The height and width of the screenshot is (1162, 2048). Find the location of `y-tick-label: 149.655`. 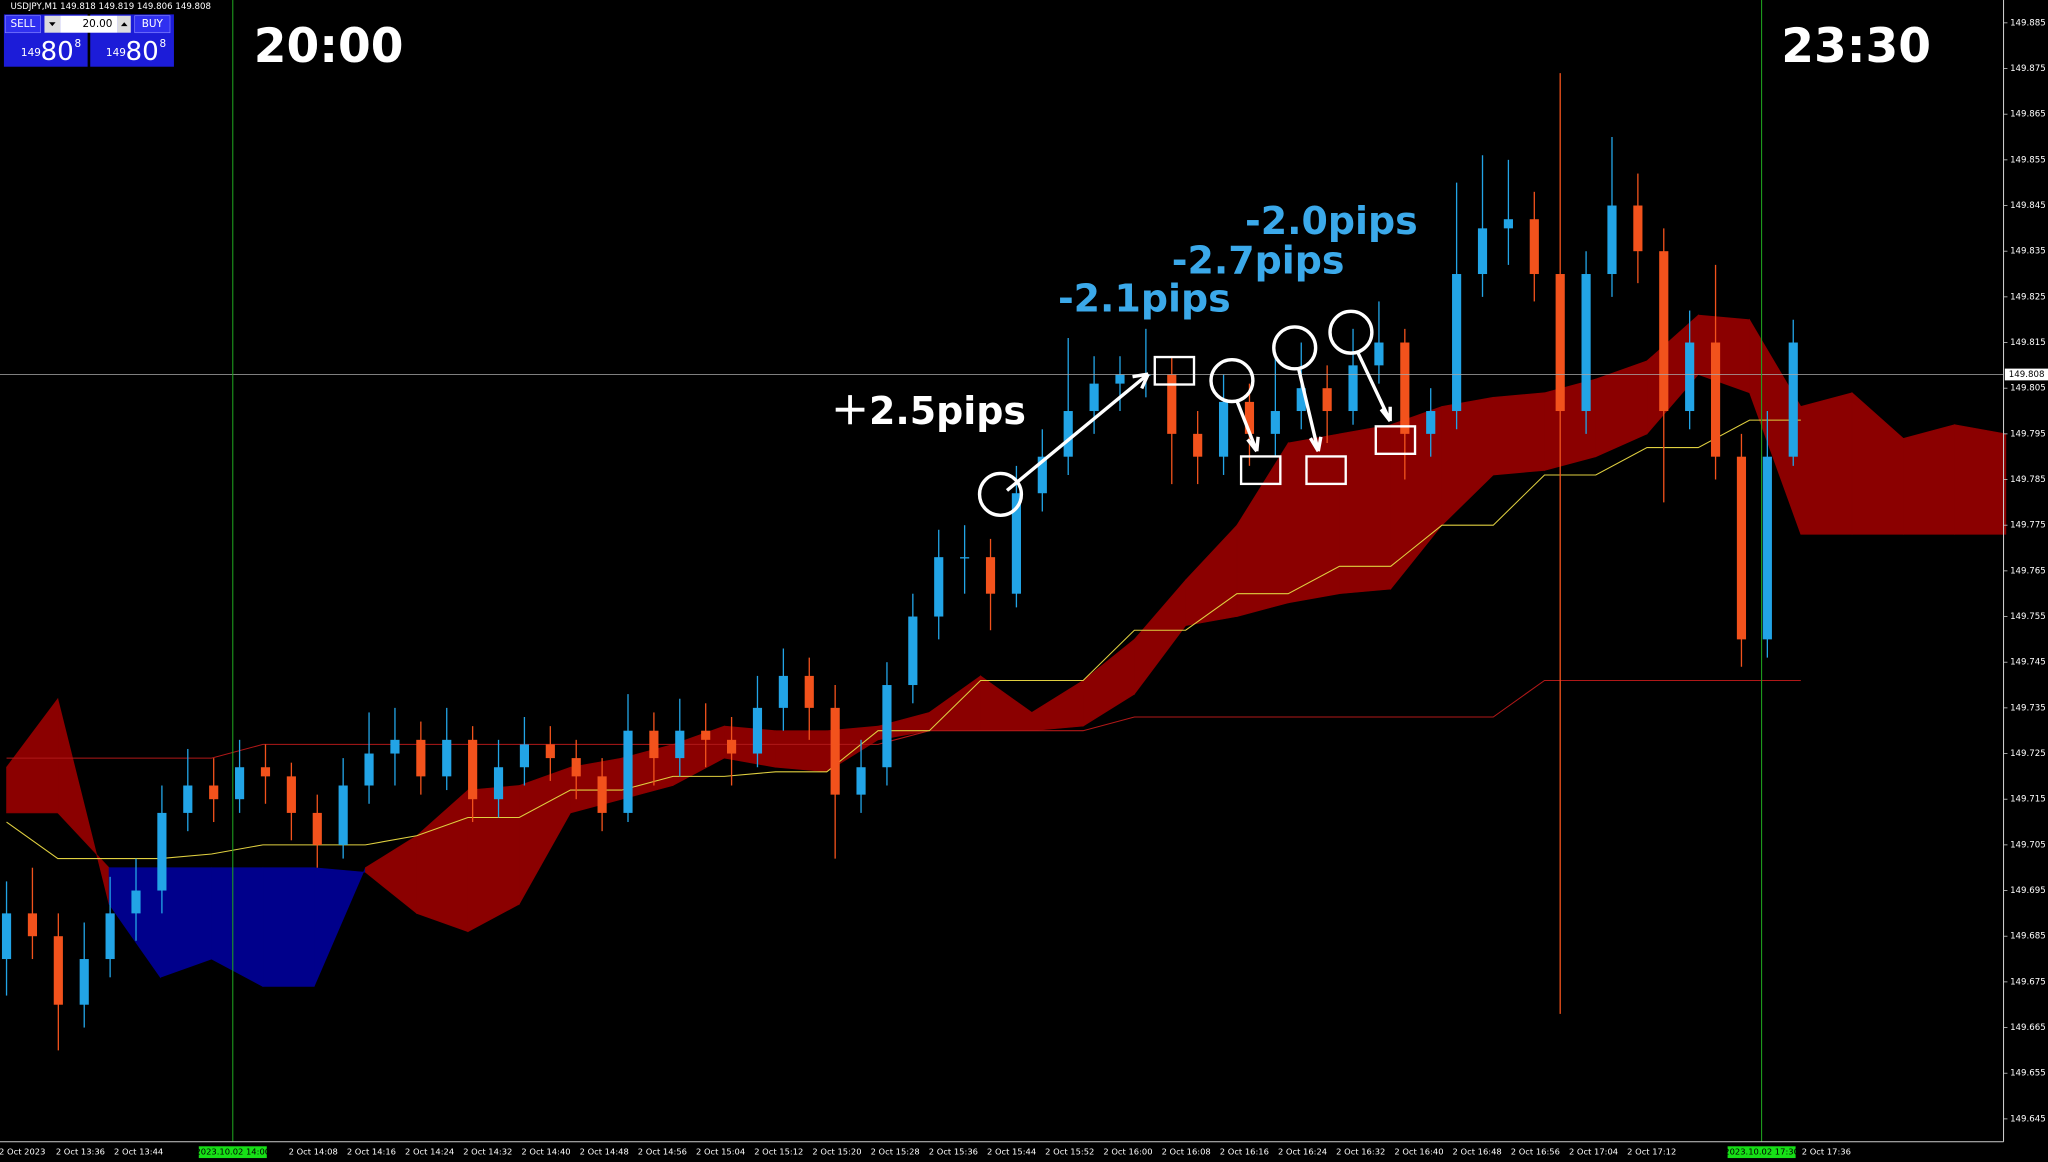

y-tick-label: 149.655 is located at coordinates (2028, 1074).